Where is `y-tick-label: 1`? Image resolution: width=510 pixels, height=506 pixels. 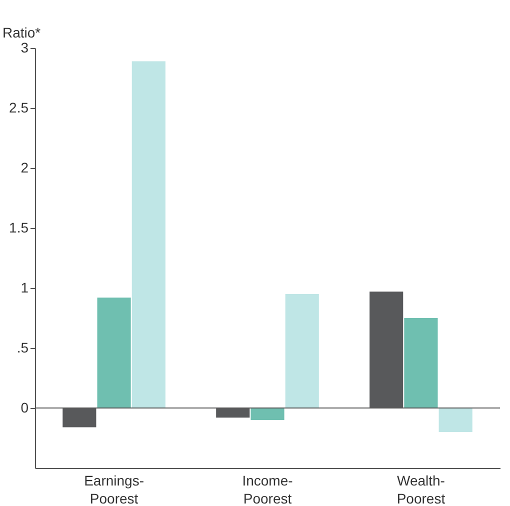
y-tick-label: 1 is located at coordinates (24, 288).